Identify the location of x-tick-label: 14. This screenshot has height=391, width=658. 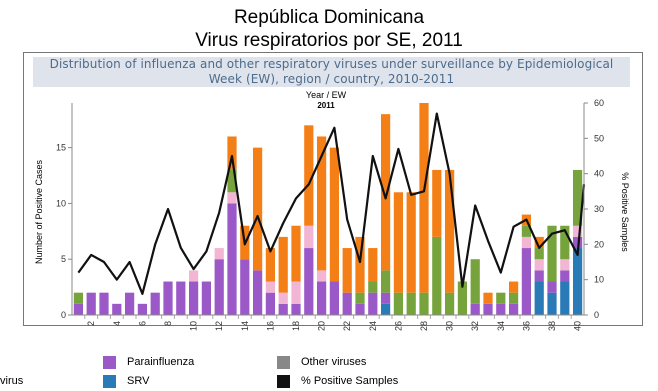
(245, 326).